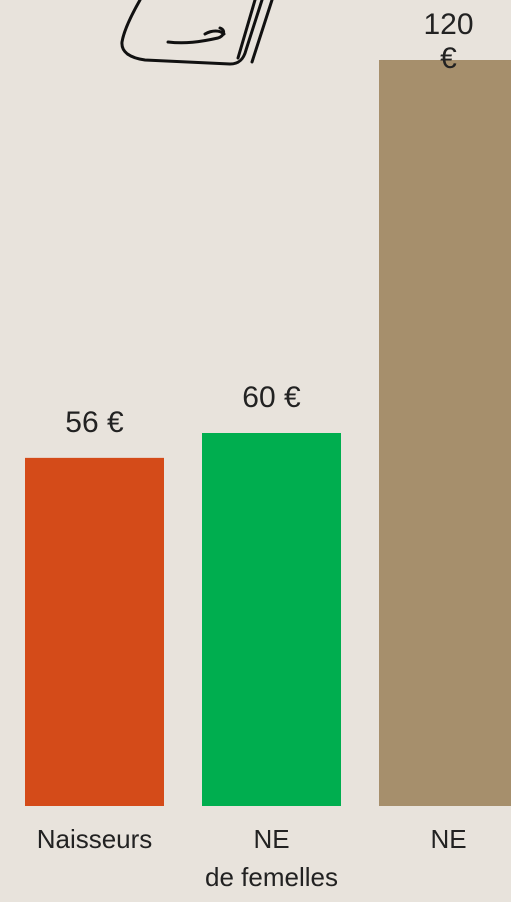  What do you see at coordinates (271, 858) in the screenshot?
I see `x-tick-label: NE de femelles` at bounding box center [271, 858].